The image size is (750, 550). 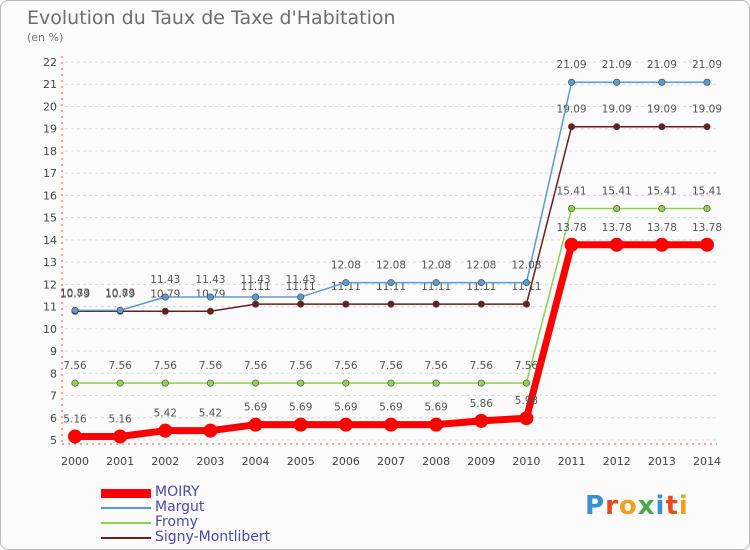 I want to click on proxiti-logo: Proxiti, so click(x=637, y=506).